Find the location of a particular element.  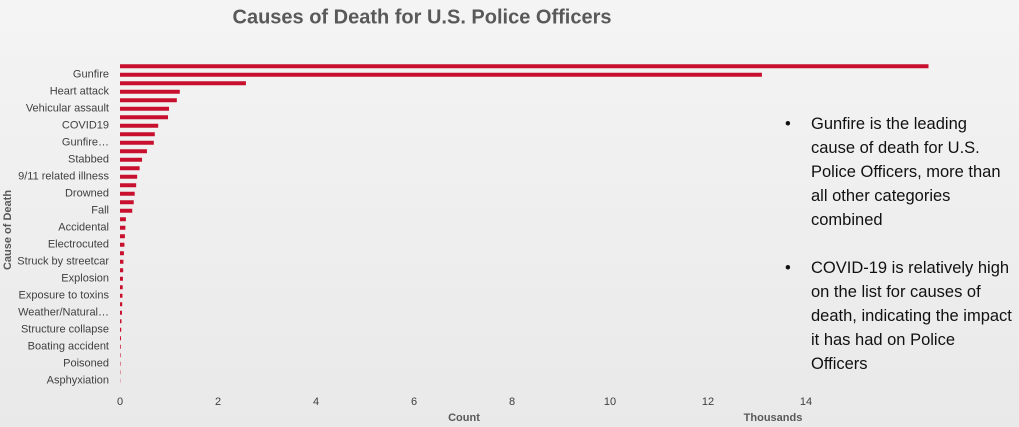

y-tick-label: Heart attack is located at coordinates (80, 92).